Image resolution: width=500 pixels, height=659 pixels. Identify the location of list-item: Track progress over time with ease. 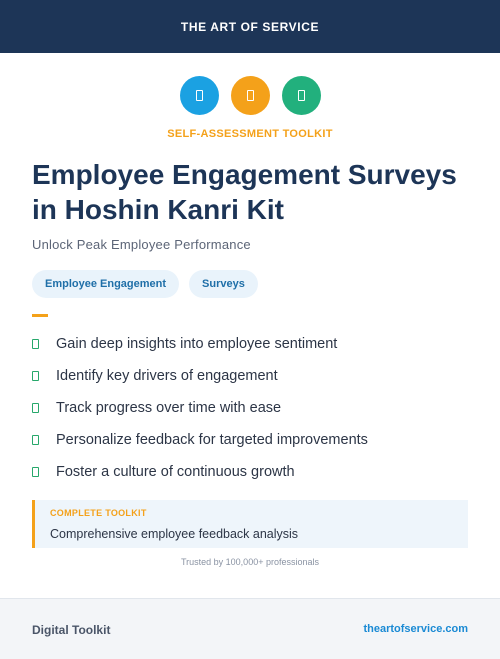
(200, 408).